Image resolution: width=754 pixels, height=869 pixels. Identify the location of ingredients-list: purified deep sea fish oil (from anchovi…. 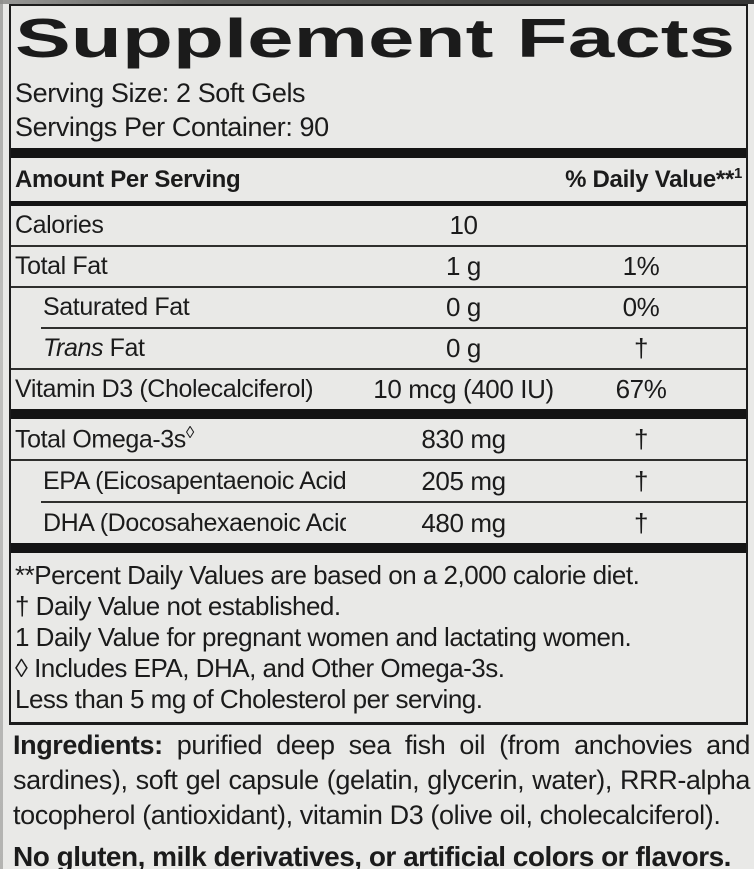
(381, 780).